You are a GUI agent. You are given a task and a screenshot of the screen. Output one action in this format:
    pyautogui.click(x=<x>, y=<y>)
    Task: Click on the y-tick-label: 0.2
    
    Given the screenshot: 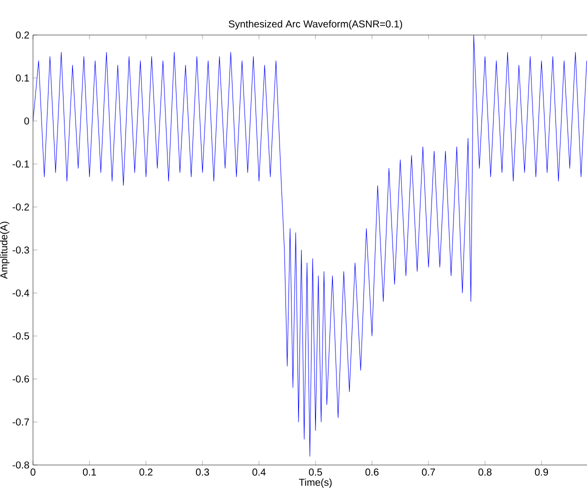 What is the action you would take?
    pyautogui.click(x=22, y=35)
    